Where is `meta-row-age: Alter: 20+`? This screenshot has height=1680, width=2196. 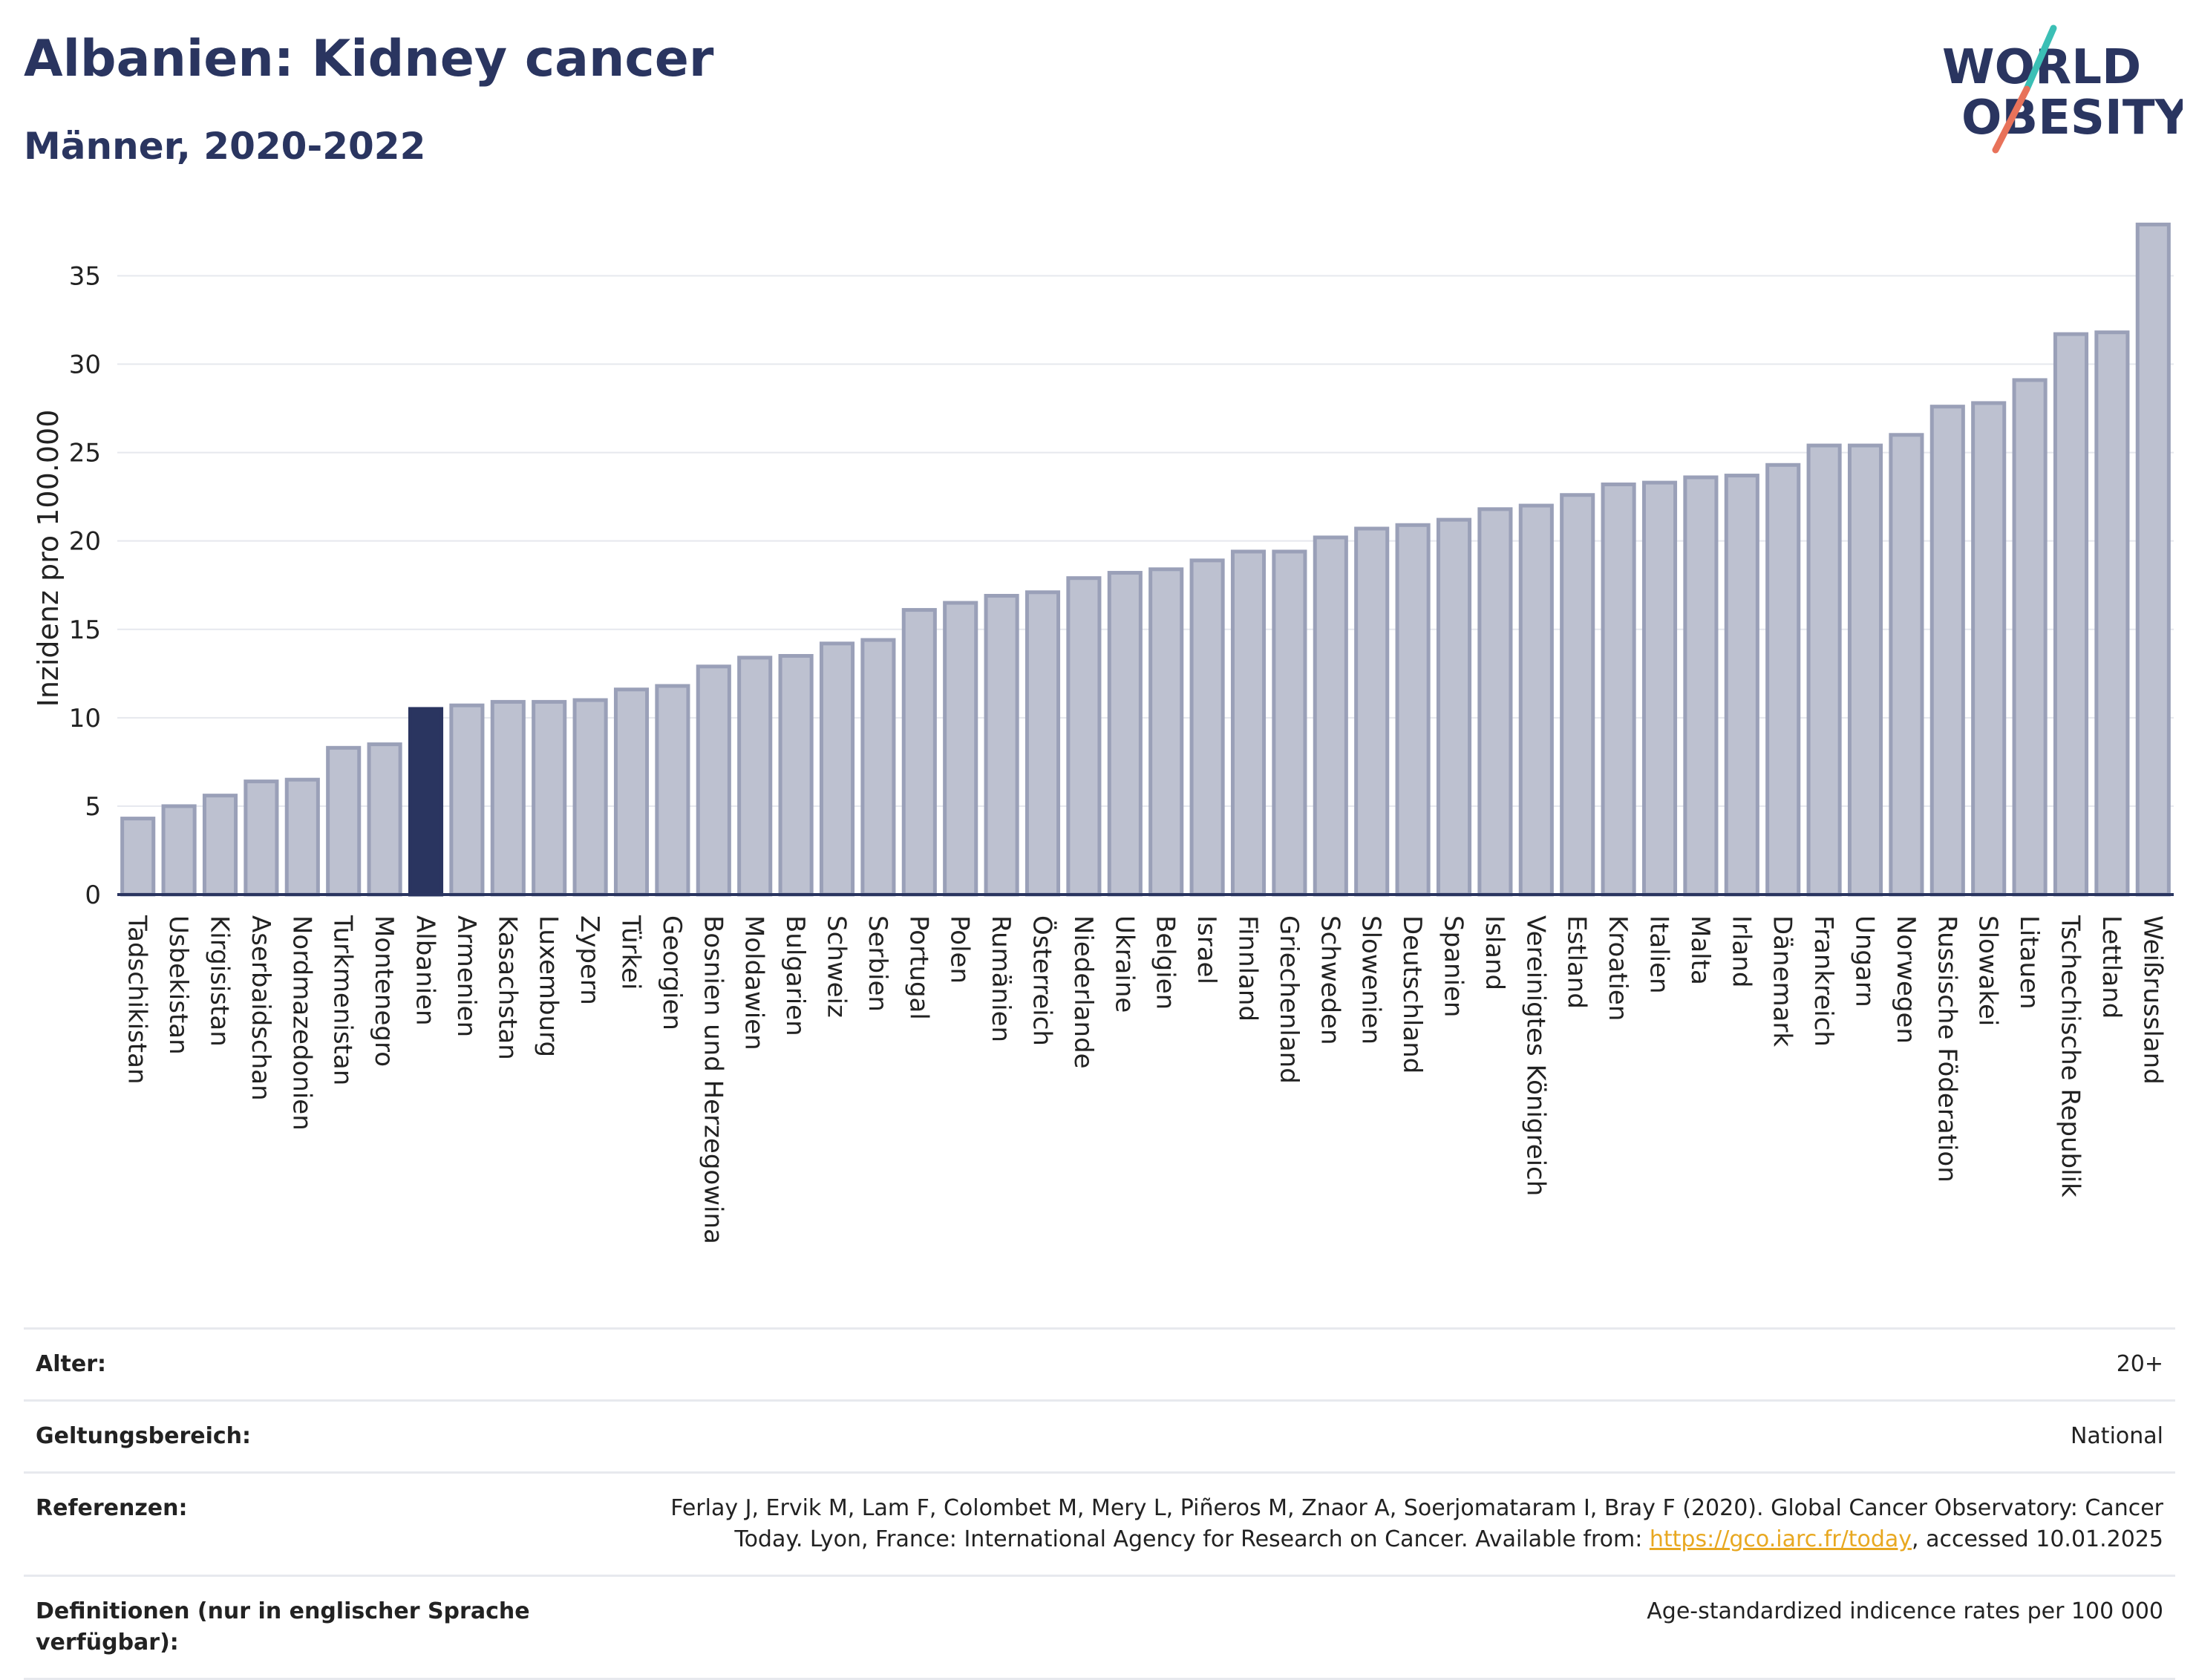
meta-row-age: Alter: 20+ is located at coordinates (1099, 1363).